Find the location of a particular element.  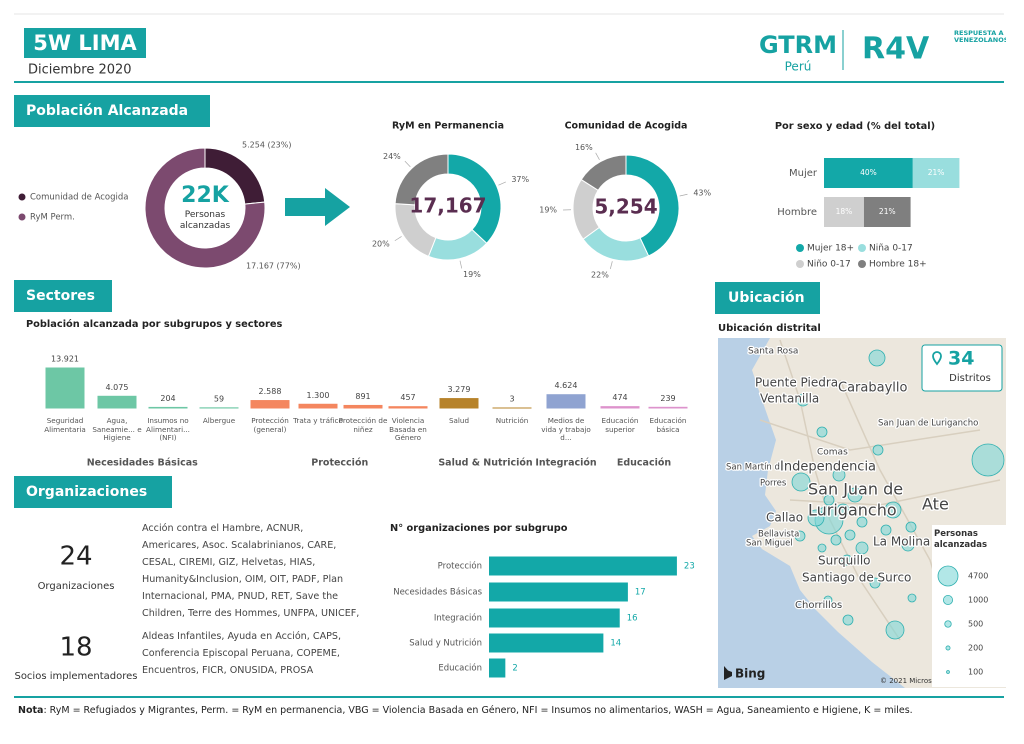

data-label: 16 is located at coordinates (632, 619).